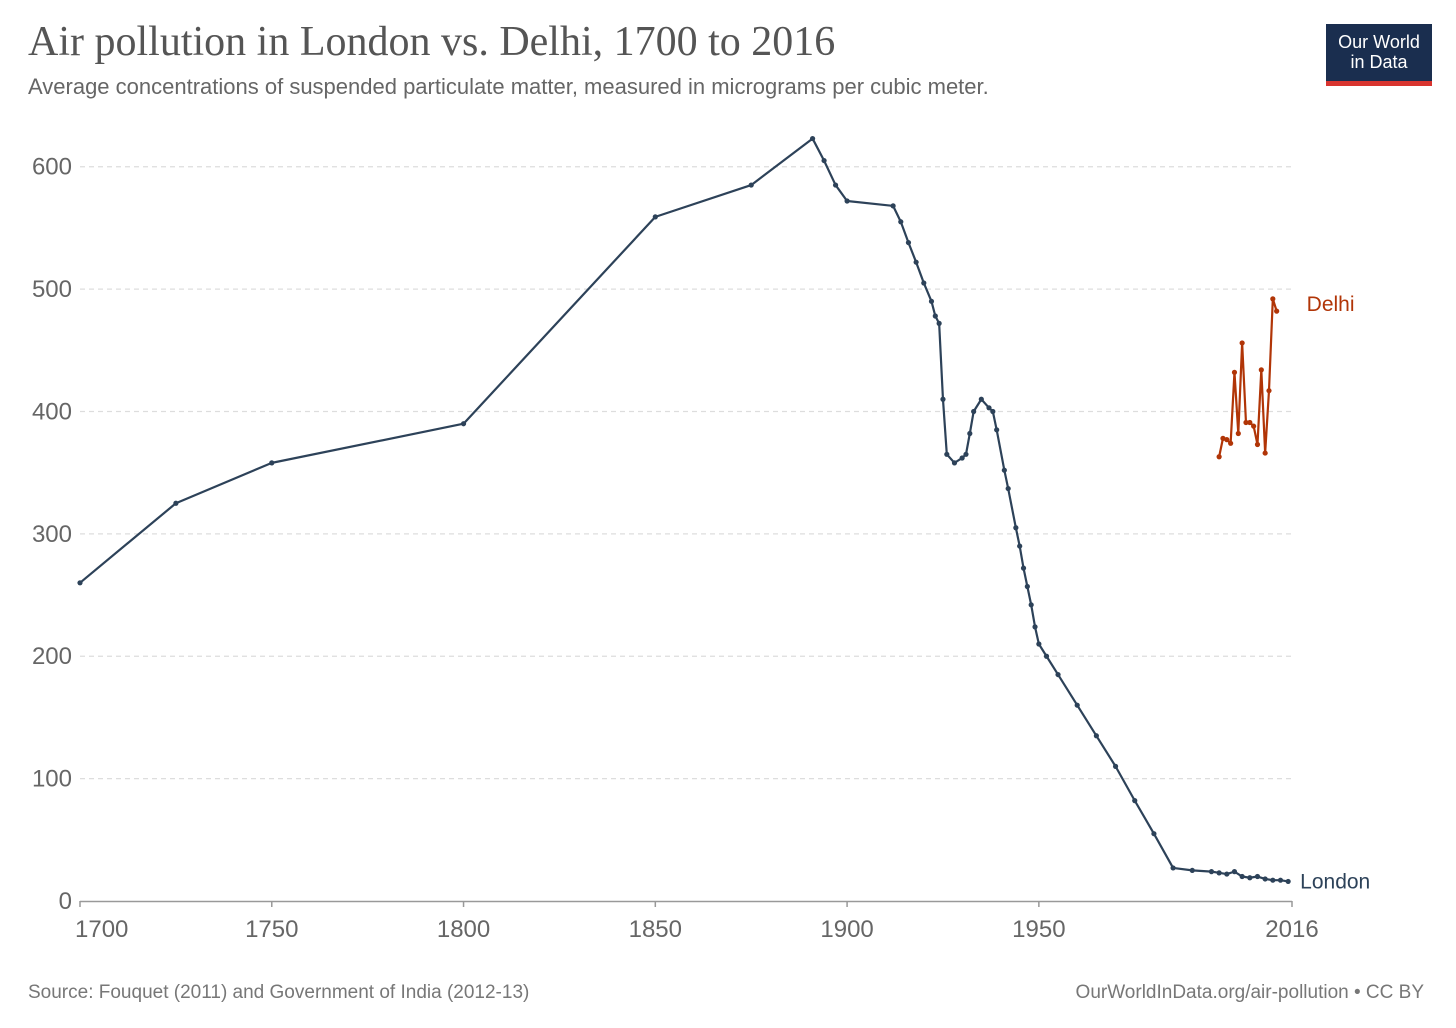 Image resolution: width=1456 pixels, height=1028 pixels. What do you see at coordinates (1331, 304) in the screenshot?
I see `series-label-delhi: Delhi` at bounding box center [1331, 304].